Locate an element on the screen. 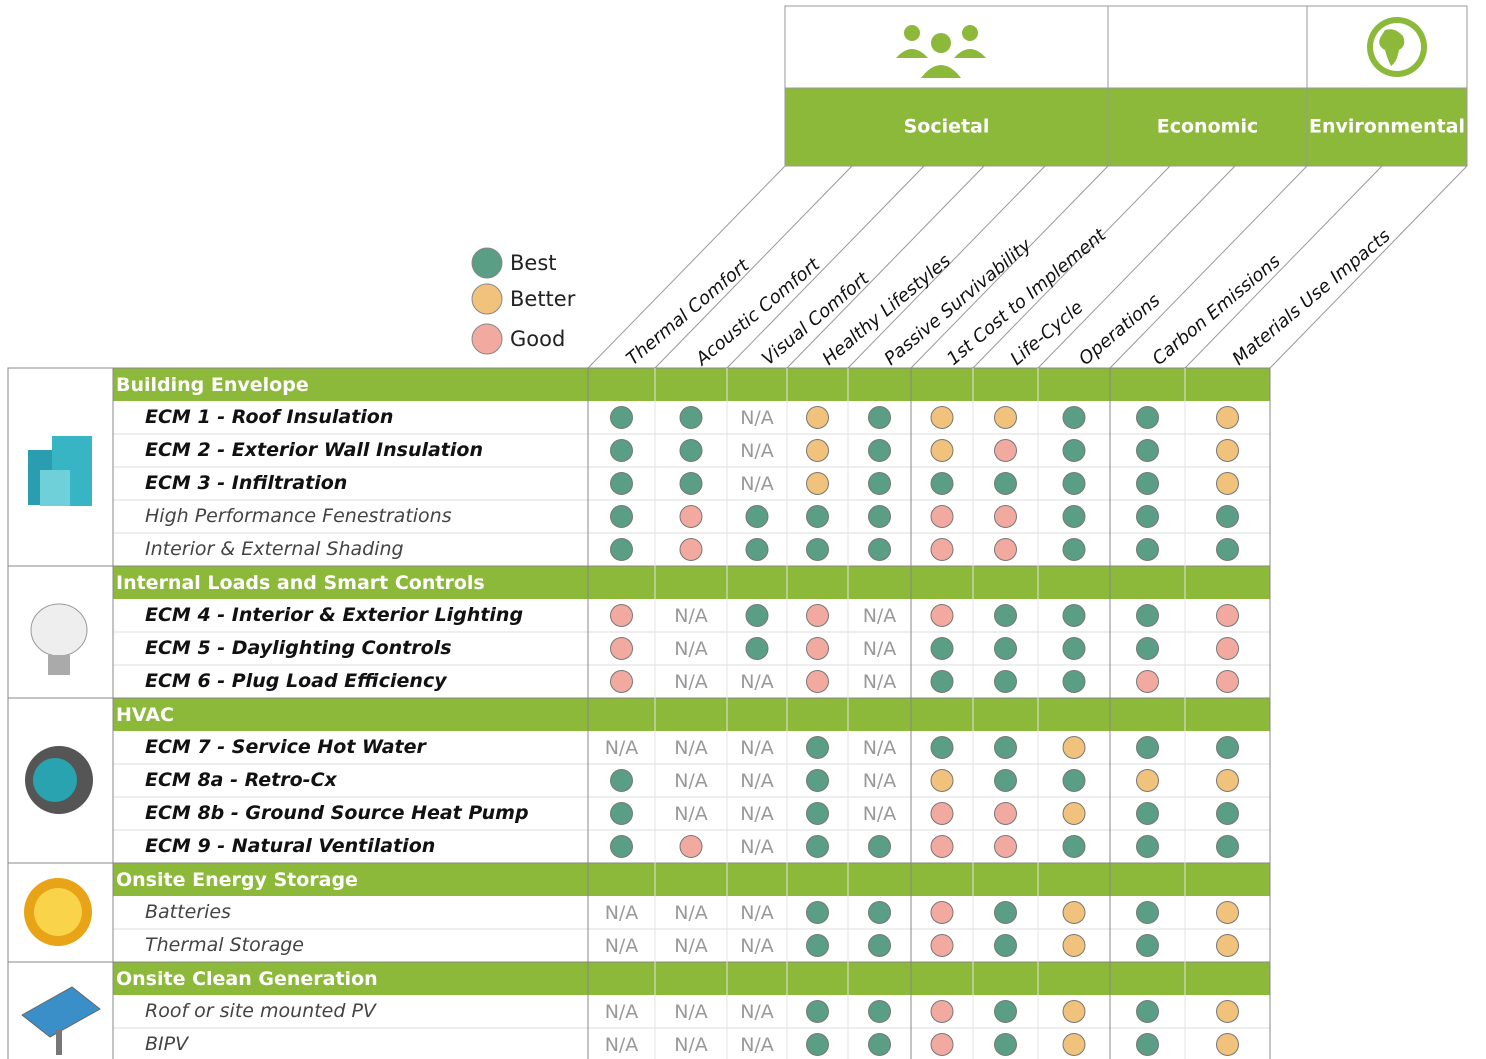 This screenshot has width=1486, height=1059. building-icon is located at coordinates (60, 471).